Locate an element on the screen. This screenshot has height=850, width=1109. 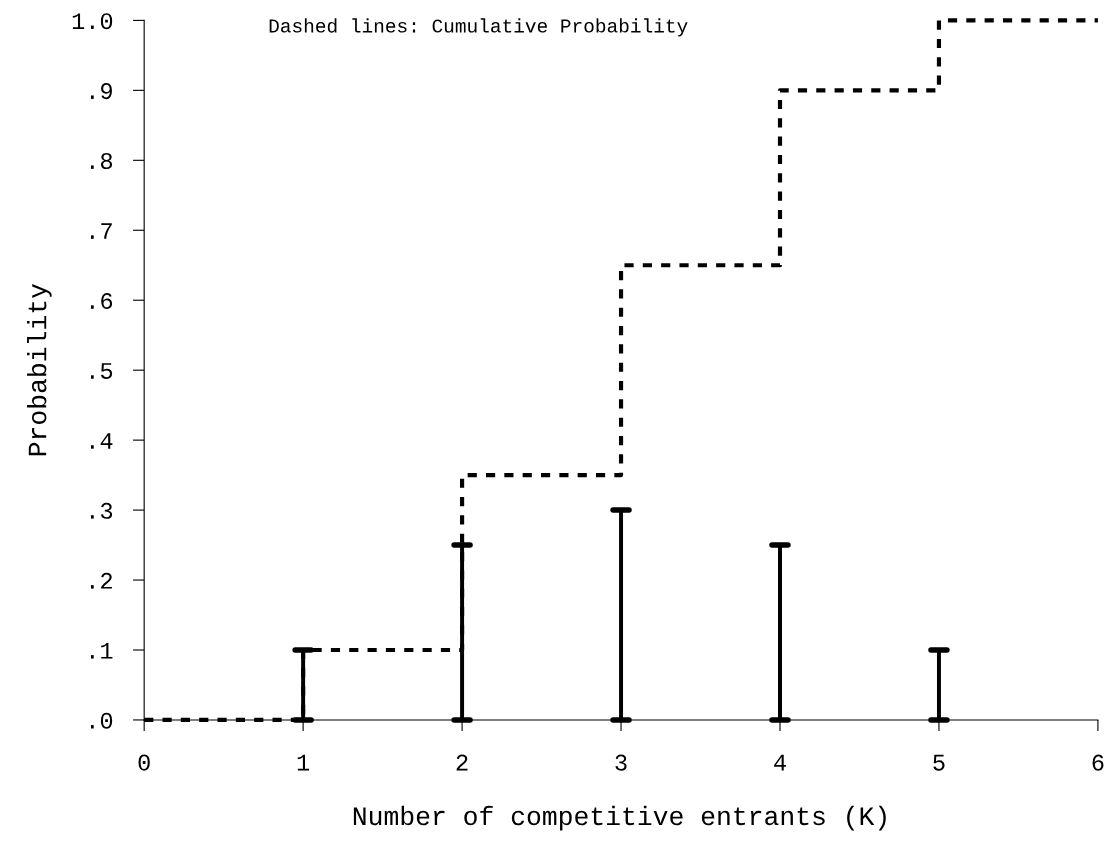
x-tick-label: 0 is located at coordinates (144, 762).